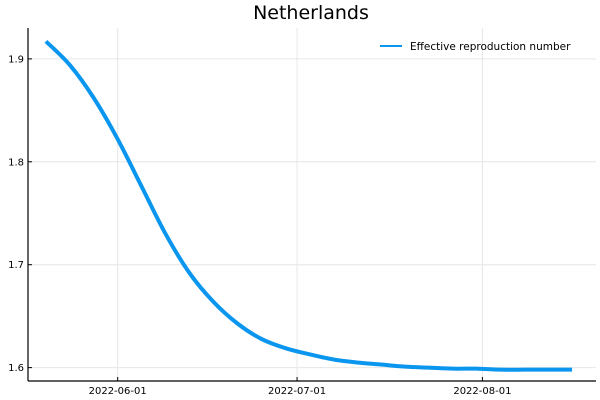  Describe the element at coordinates (16, 162) in the screenshot. I see `y-tick-label: 1.8` at that location.